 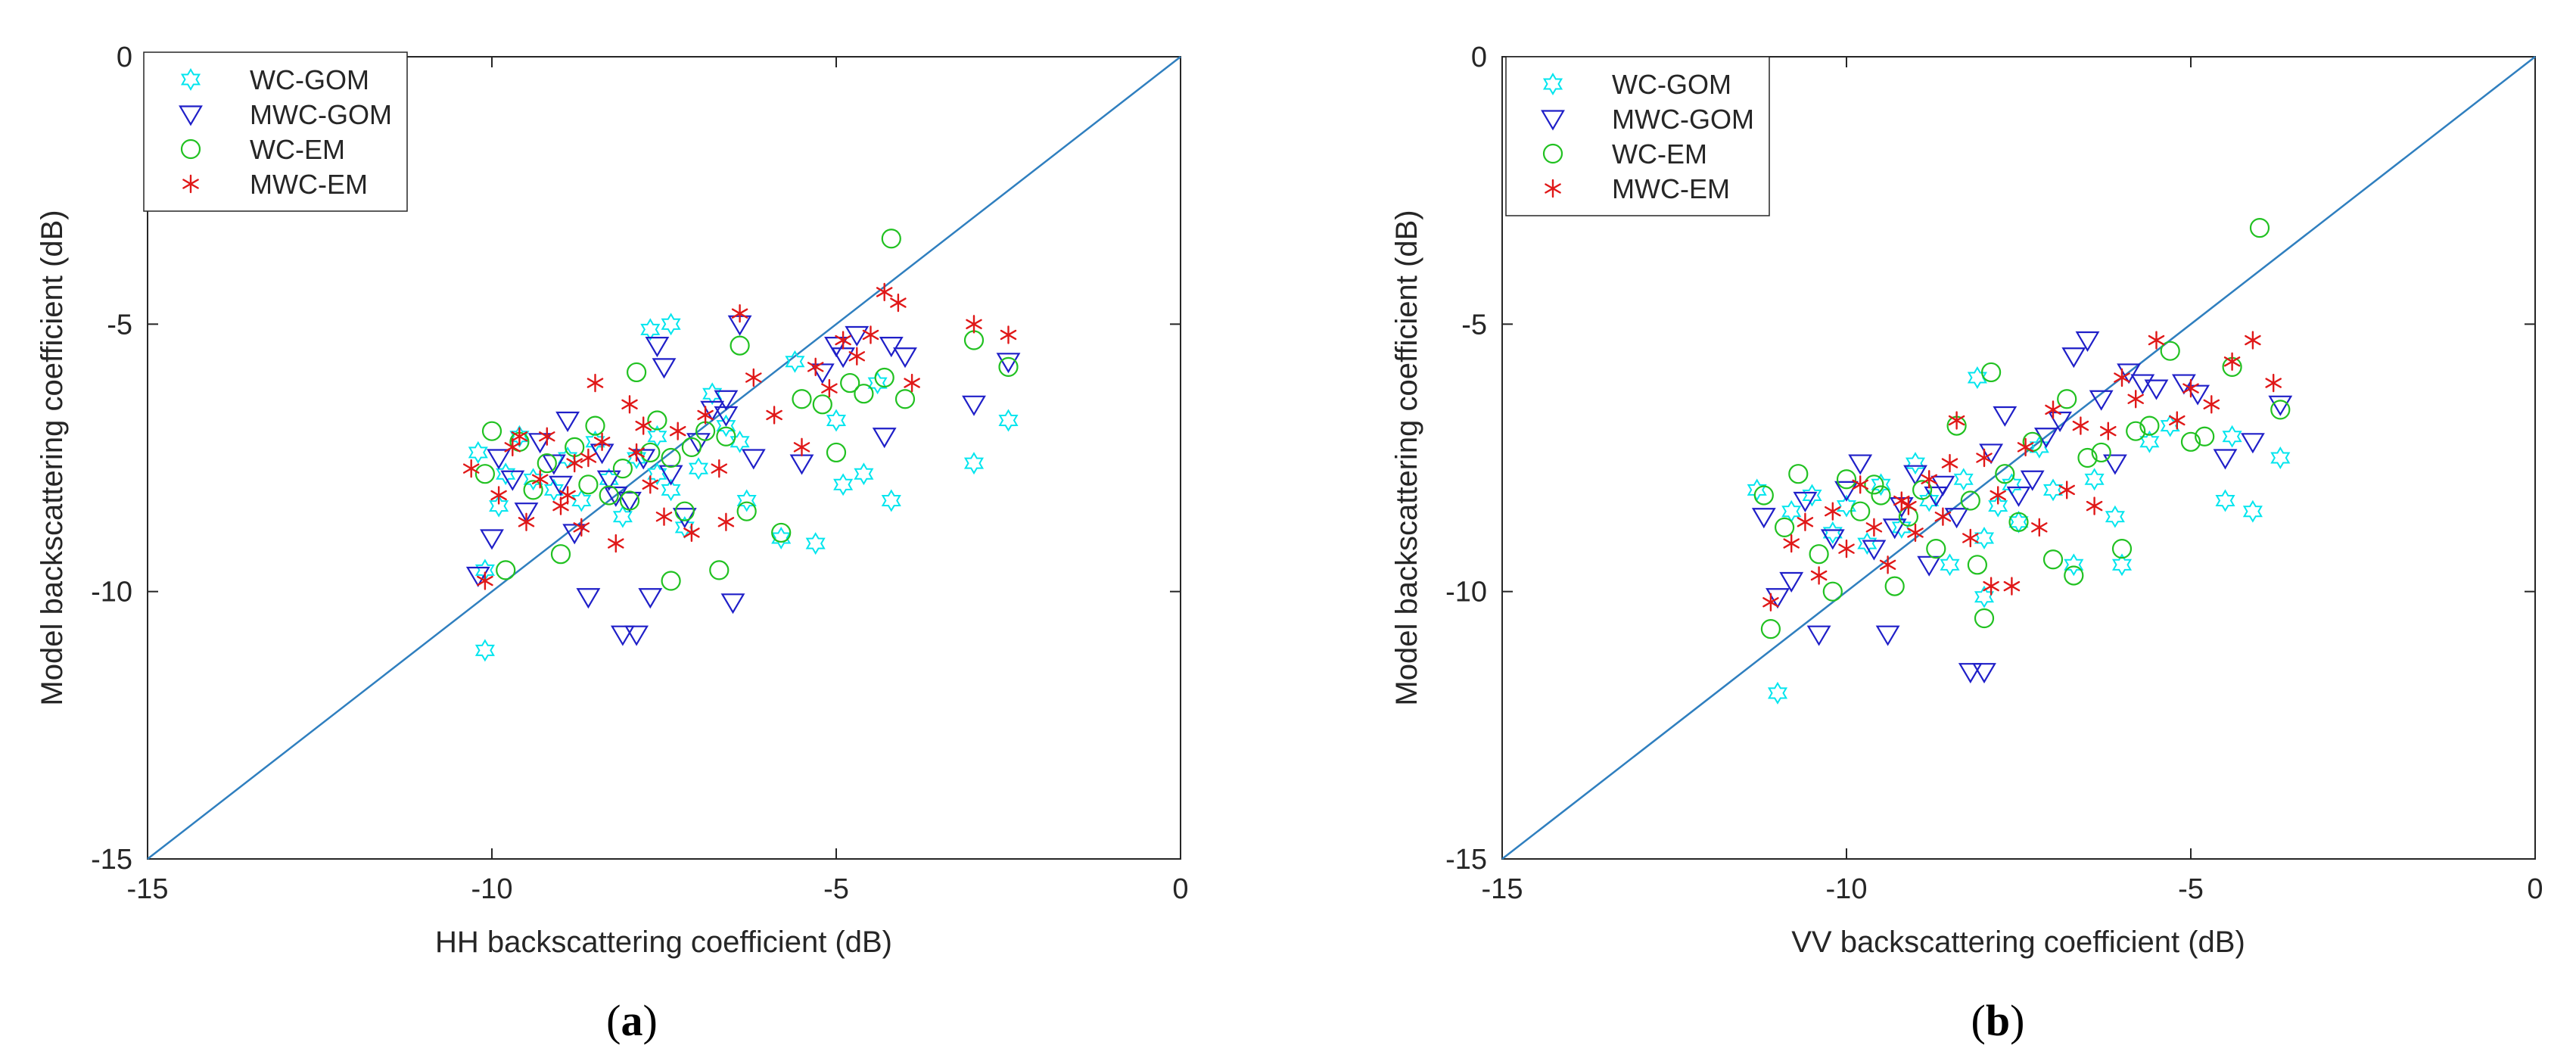 I want to click on y-tick-label: -15, so click(x=1466, y=860).